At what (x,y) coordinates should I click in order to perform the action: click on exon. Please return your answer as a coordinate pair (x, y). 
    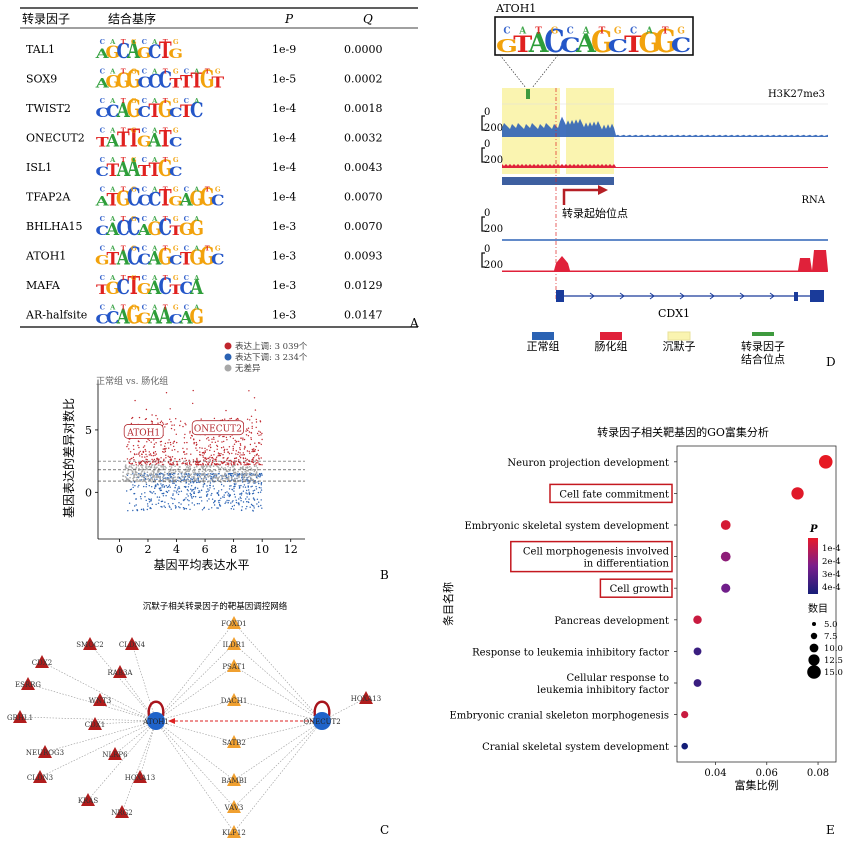
    Looking at the image, I should click on (560, 296).